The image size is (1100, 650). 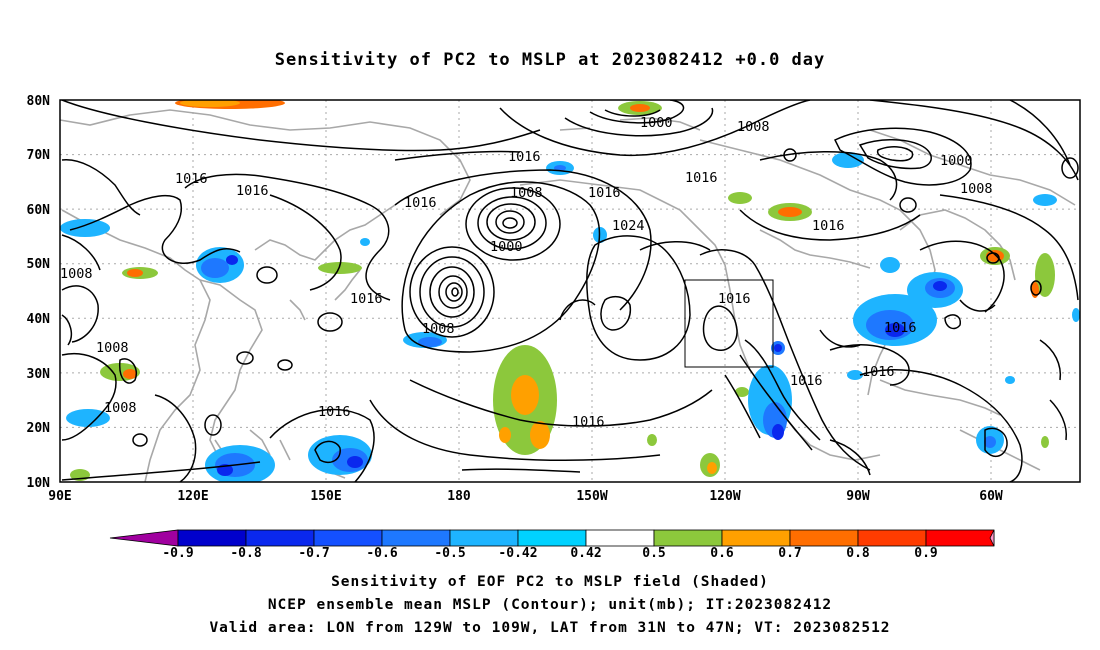 What do you see at coordinates (591, 496) in the screenshot?
I see `lon-label: 150W` at bounding box center [591, 496].